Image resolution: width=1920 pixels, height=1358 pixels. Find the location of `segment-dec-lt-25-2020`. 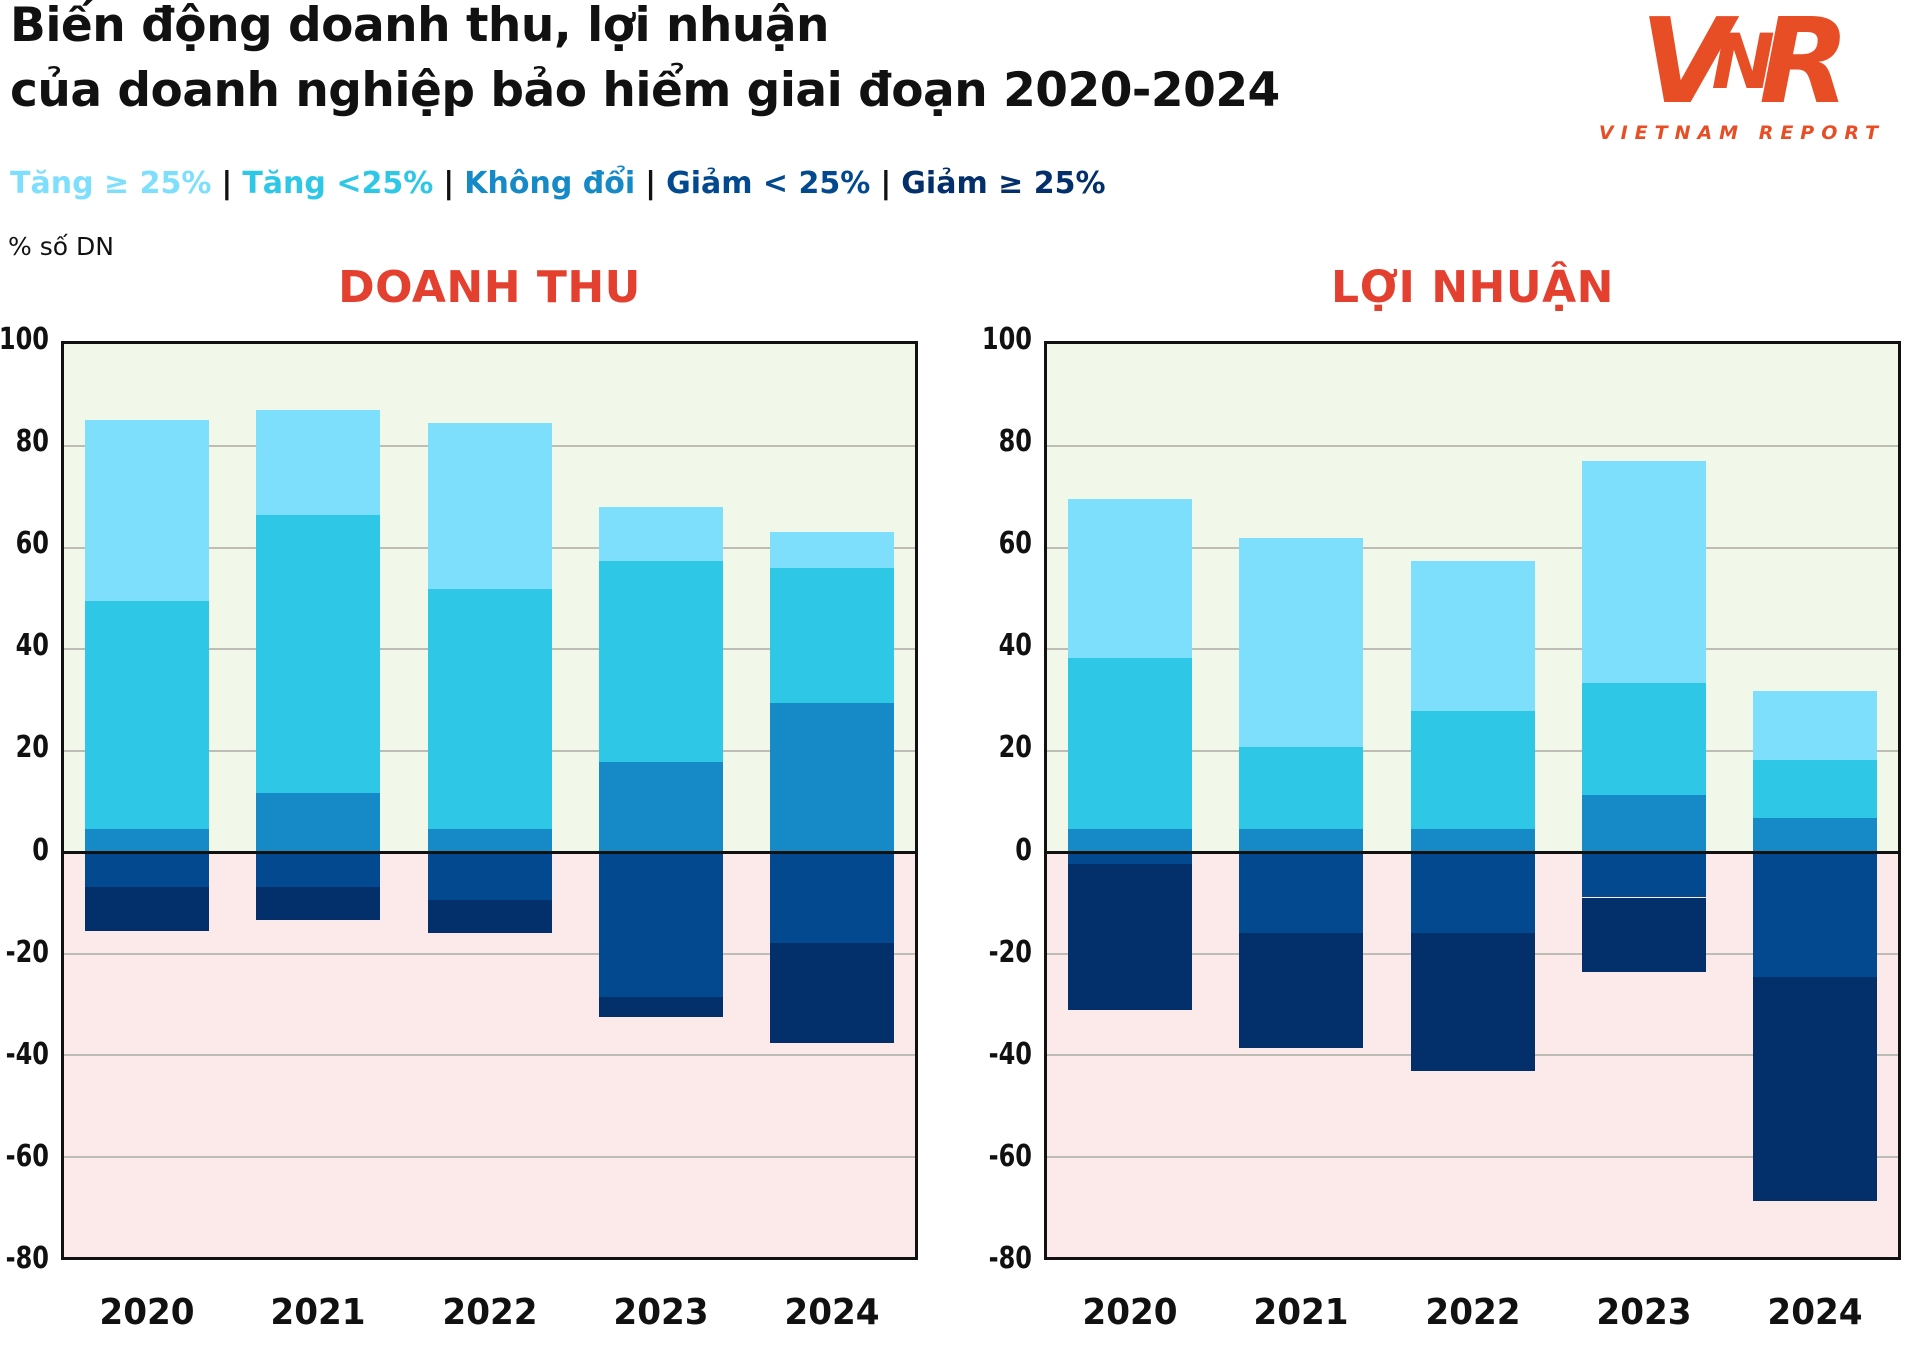

segment-dec-lt-25-2020 is located at coordinates (146, 869).